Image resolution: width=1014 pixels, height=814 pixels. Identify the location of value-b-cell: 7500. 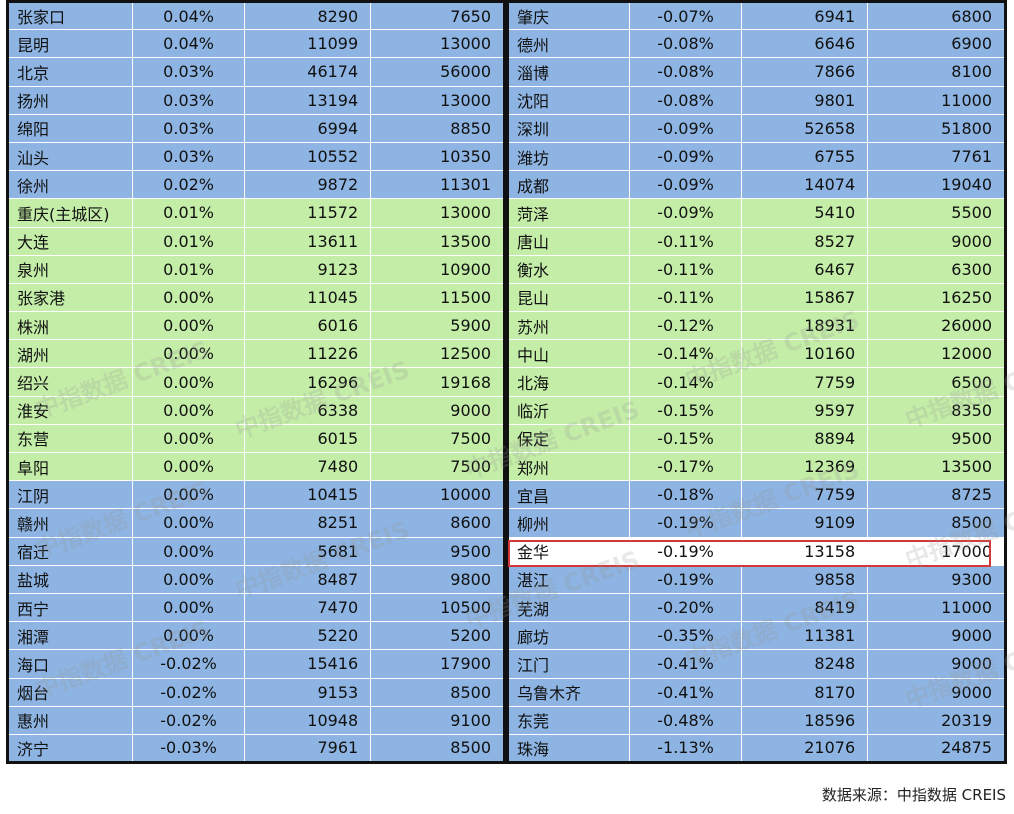
(437, 466).